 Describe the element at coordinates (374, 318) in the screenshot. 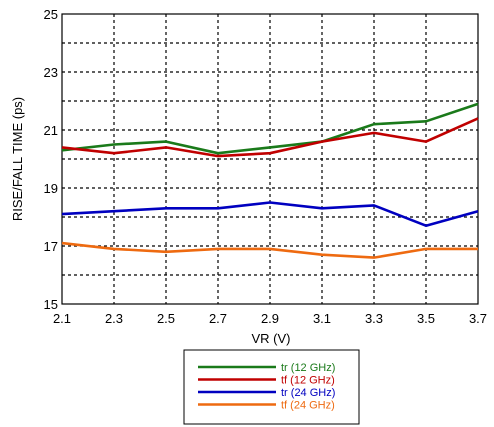

I see `x-tick-label: 3.3` at that location.